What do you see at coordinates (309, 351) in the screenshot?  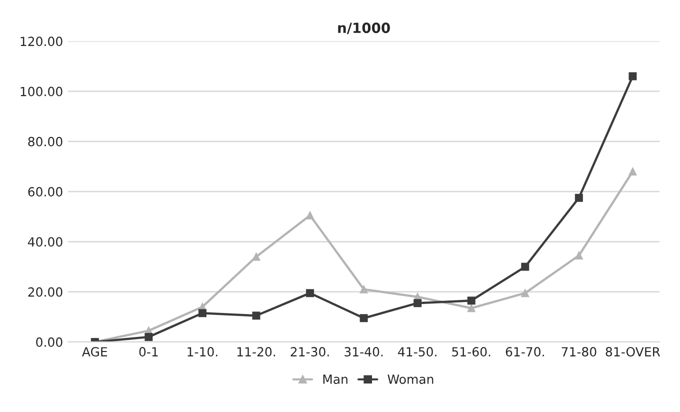 I see `x-tick-label: 21-30.` at bounding box center [309, 351].